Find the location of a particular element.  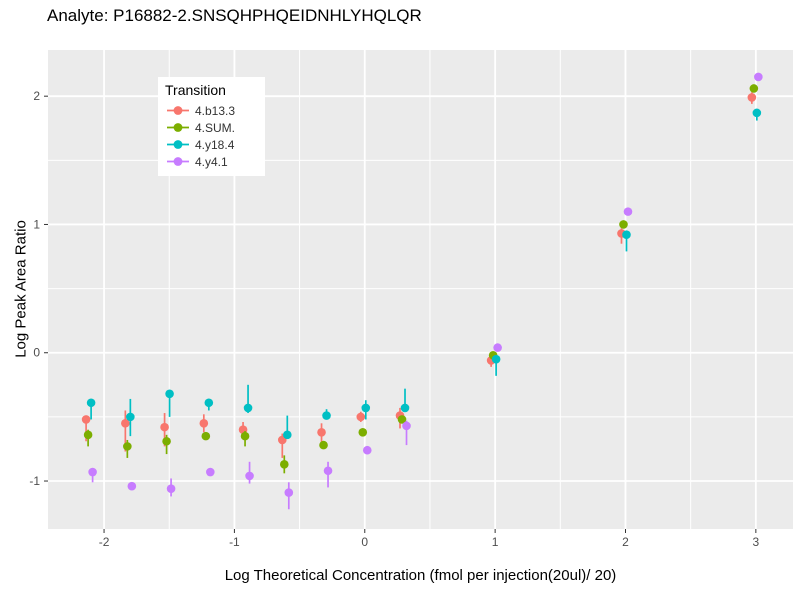

y-axis-title: Log Peak Area Ratio is located at coordinates (21, 289).